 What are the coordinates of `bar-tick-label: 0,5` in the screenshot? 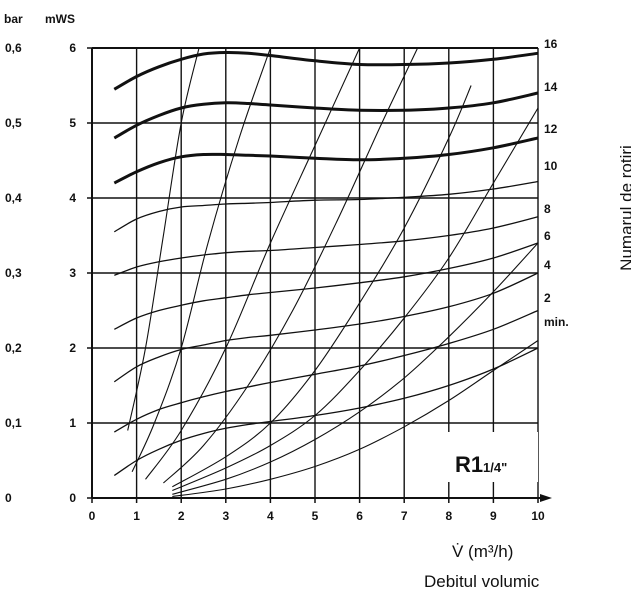 It's located at (13, 123).